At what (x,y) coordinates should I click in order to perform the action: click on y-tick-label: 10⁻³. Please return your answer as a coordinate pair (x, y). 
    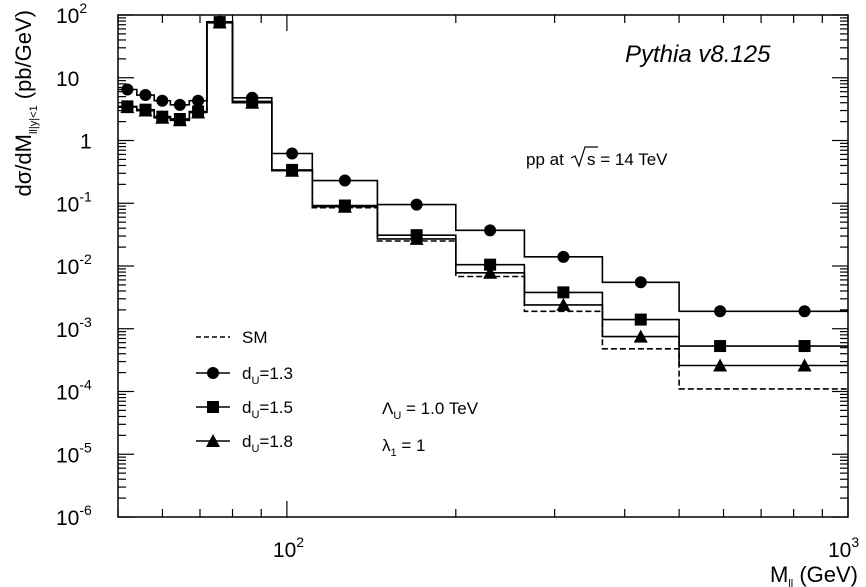
    Looking at the image, I should click on (74, 328).